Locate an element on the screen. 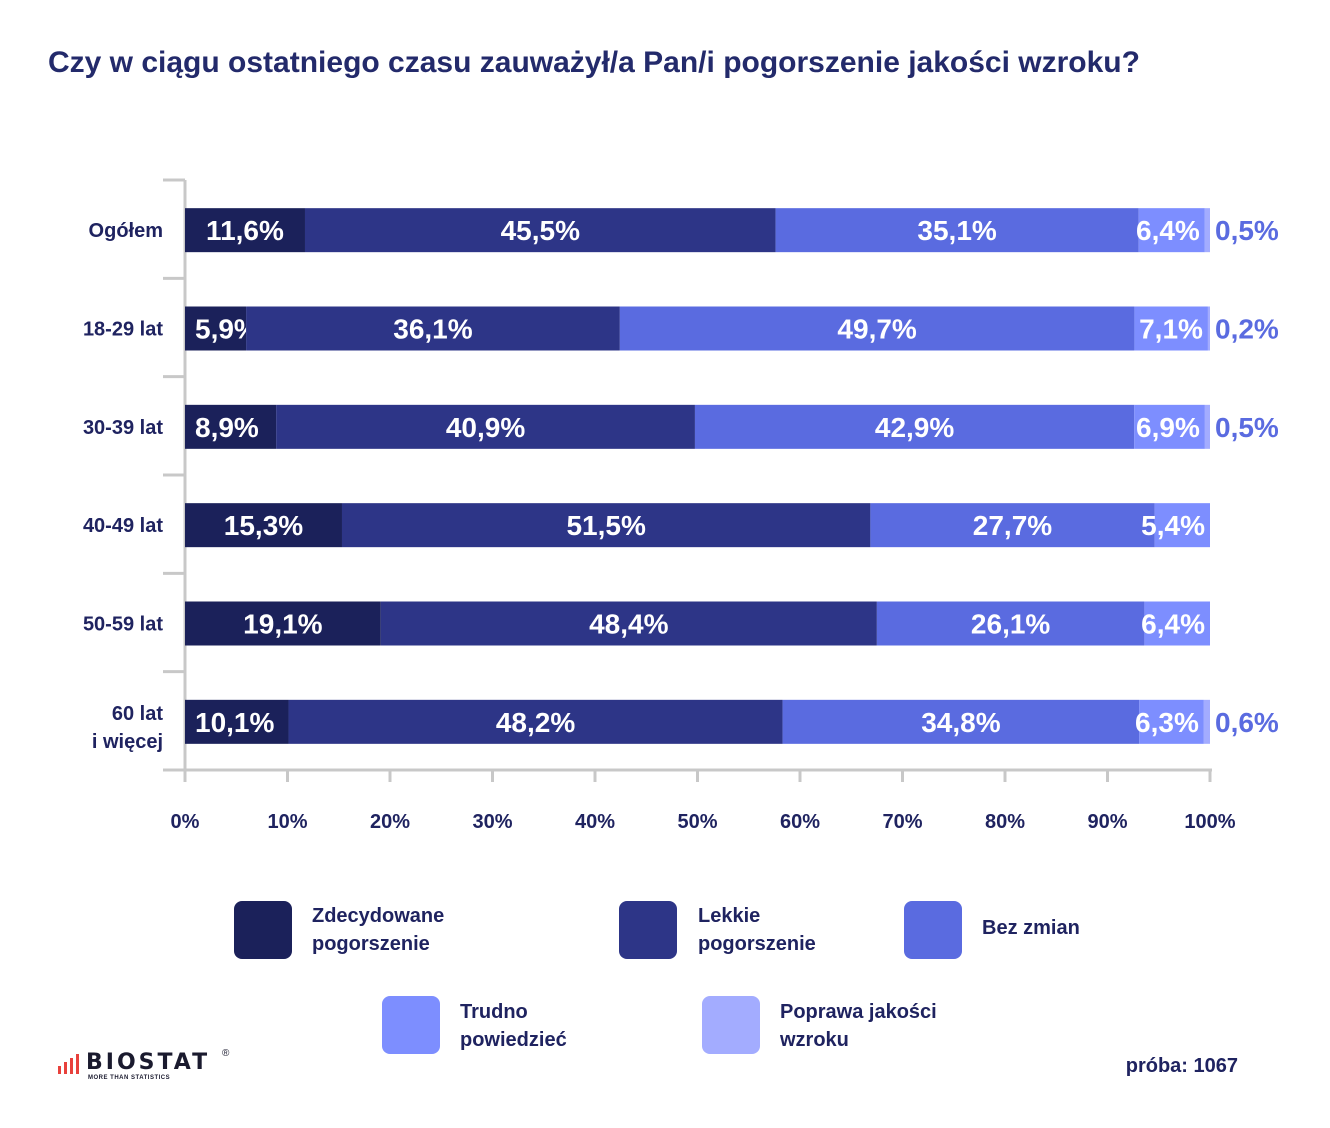 This screenshot has width=1330, height=1128. data-label: 45,5% is located at coordinates (540, 230).